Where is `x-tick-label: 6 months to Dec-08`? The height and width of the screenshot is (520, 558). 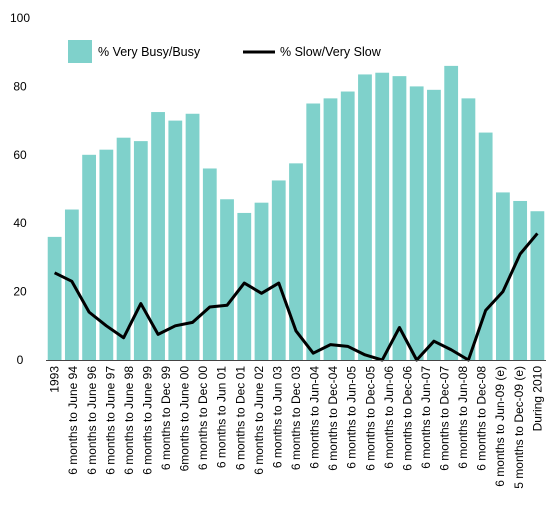
x-tick-label: 6 months to Dec-08 is located at coordinates (482, 418).